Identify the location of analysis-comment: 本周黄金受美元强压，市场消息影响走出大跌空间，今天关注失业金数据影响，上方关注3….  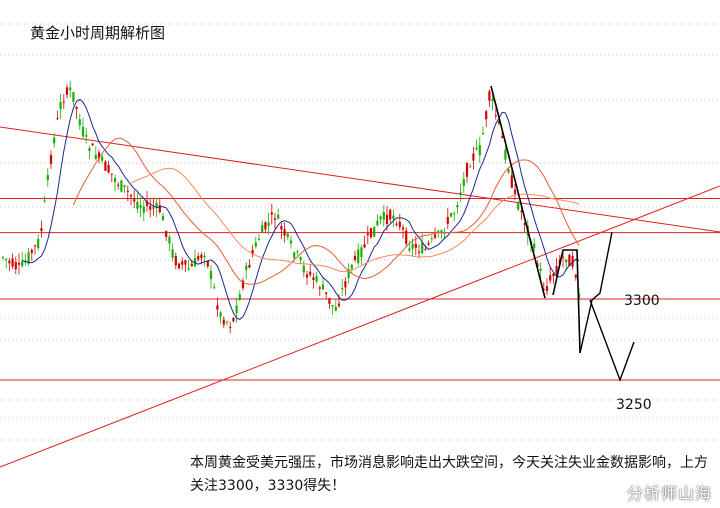
(449, 474).